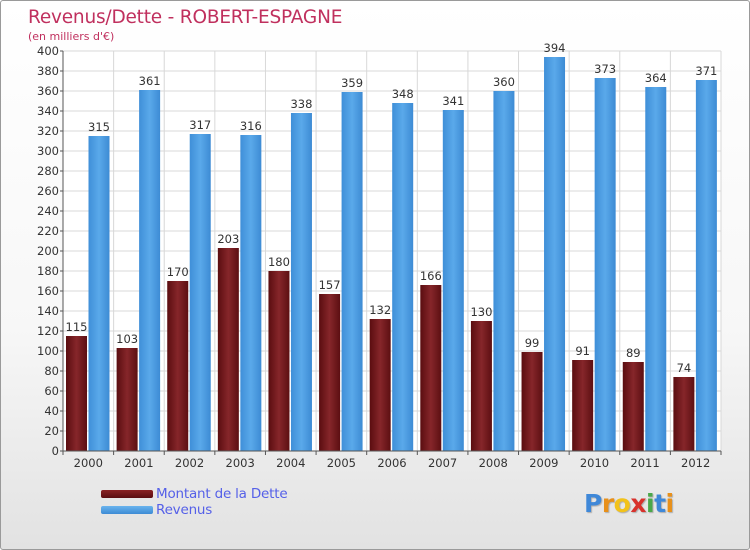 Image resolution: width=750 pixels, height=550 pixels. Describe the element at coordinates (184, 510) in the screenshot. I see `legend-label-revenus: Revenus` at that location.